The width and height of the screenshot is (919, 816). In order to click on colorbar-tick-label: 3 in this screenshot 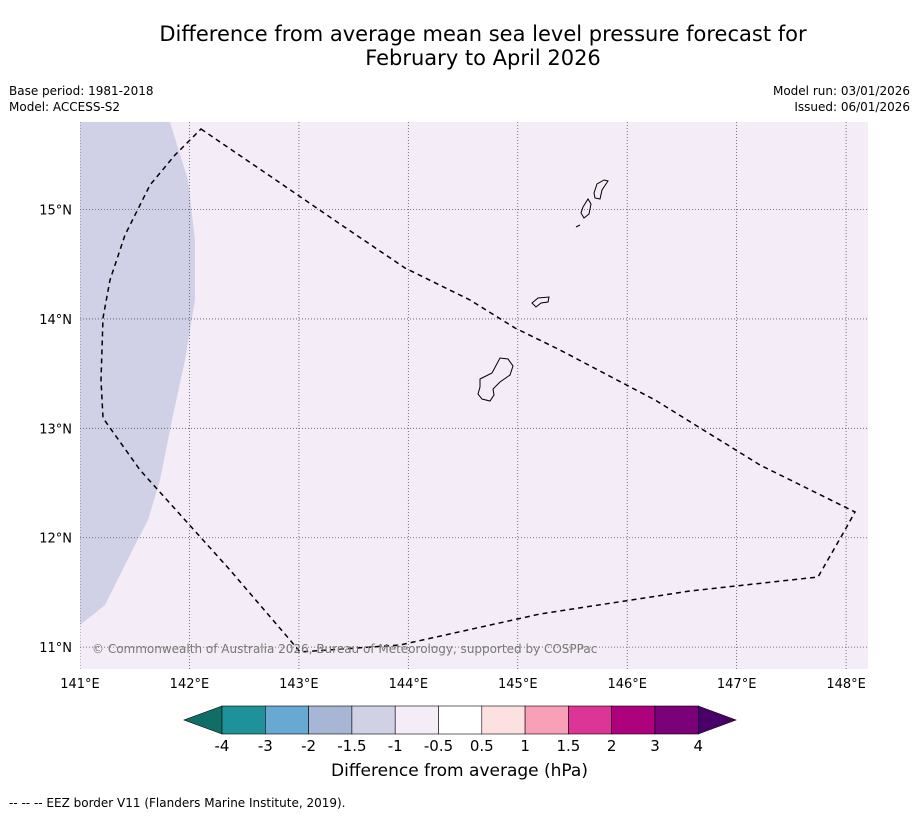, I will do `click(655, 746)`.